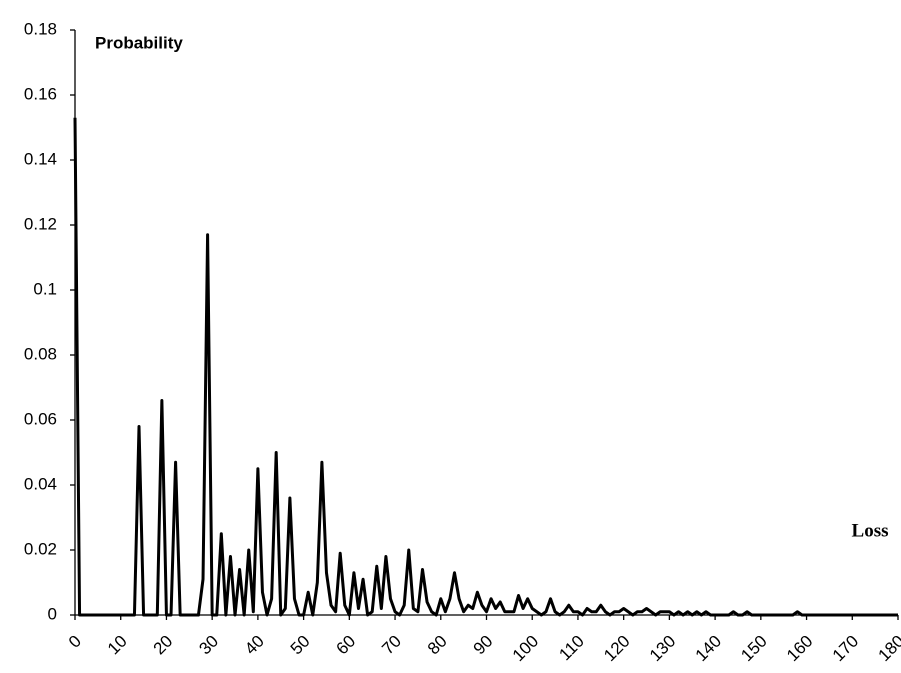 The image size is (901, 673). What do you see at coordinates (525, 648) in the screenshot?
I see `x-tick-label: 100` at bounding box center [525, 648].